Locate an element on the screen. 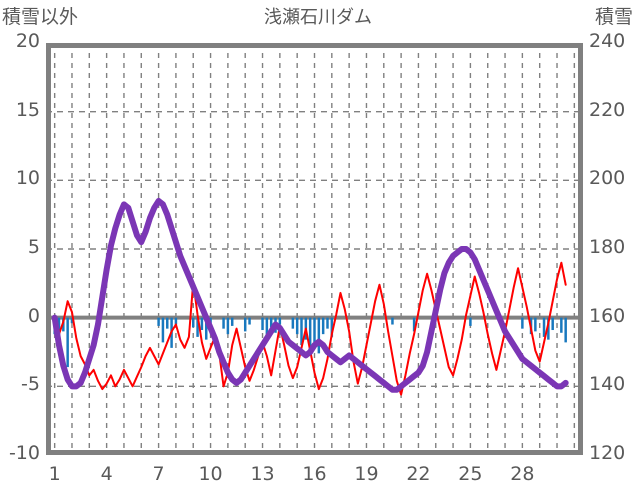 This screenshot has height=501, width=636. x-axis-tick: 4 is located at coordinates (106, 474).